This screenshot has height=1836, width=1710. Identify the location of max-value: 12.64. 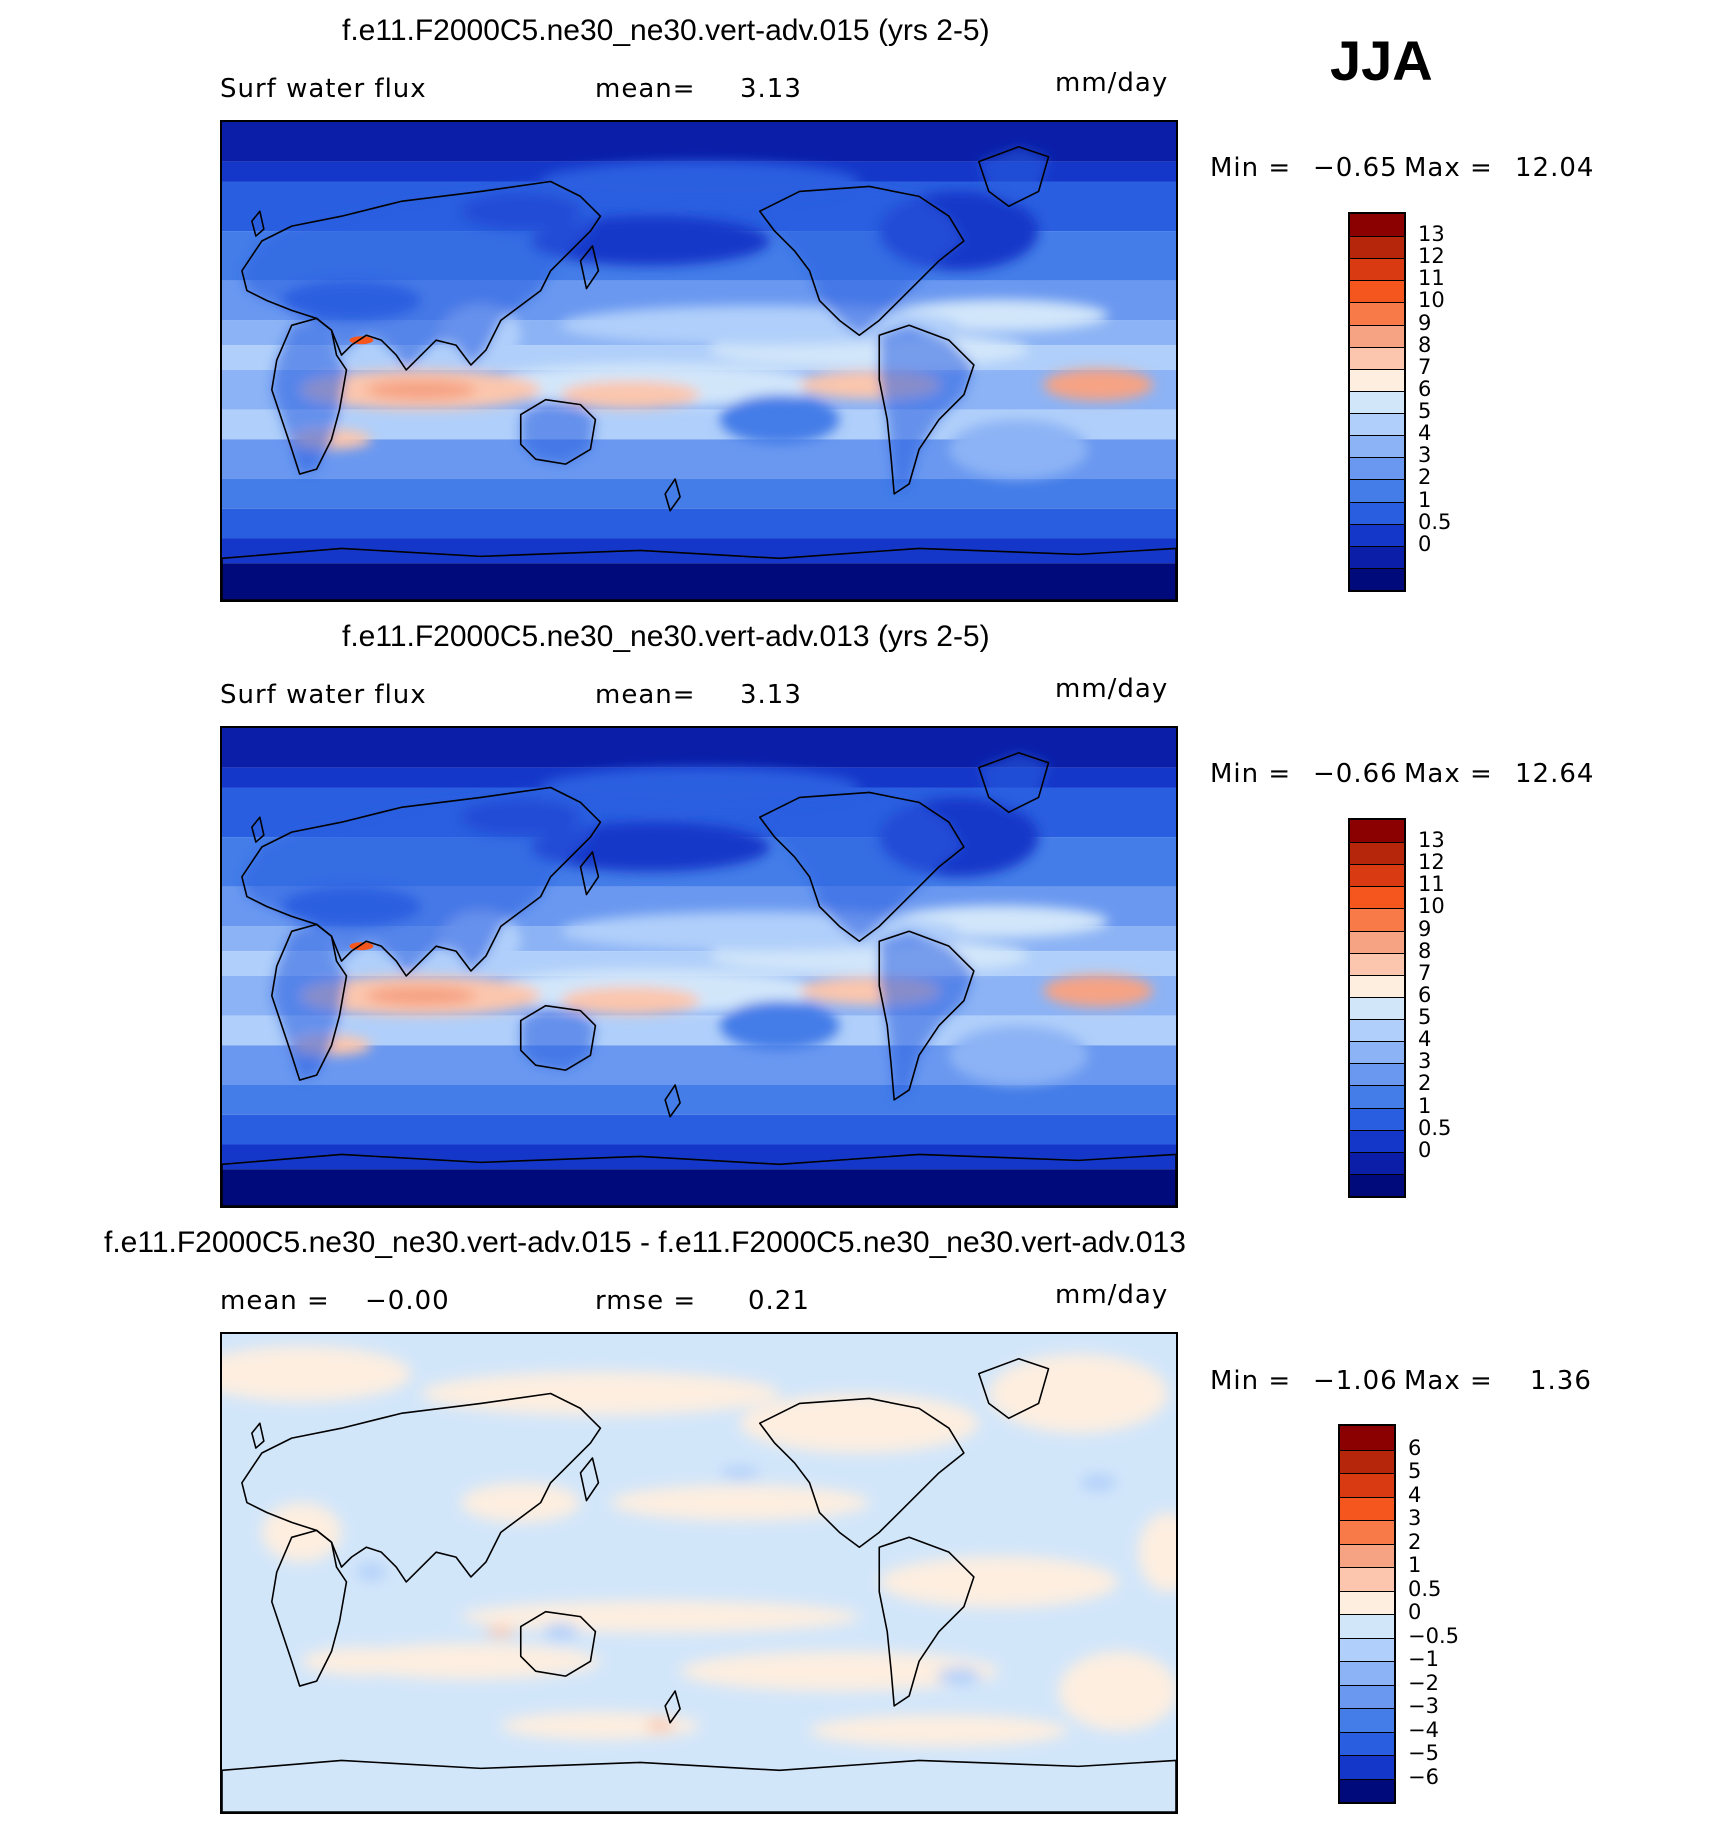
(1555, 774).